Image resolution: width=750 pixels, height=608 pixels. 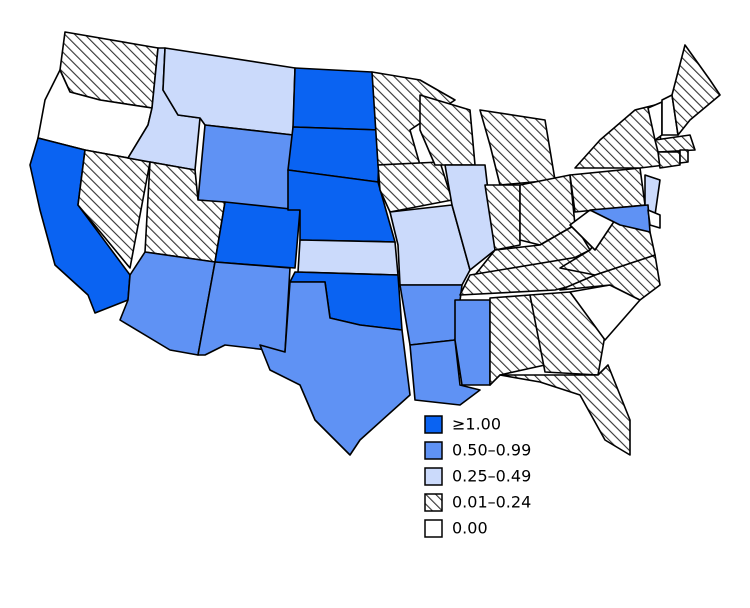 I want to click on legend: ≥1.00 0.50–0.99 0.25–0.49 0.01–0.24 0.00, so click(x=477, y=476).